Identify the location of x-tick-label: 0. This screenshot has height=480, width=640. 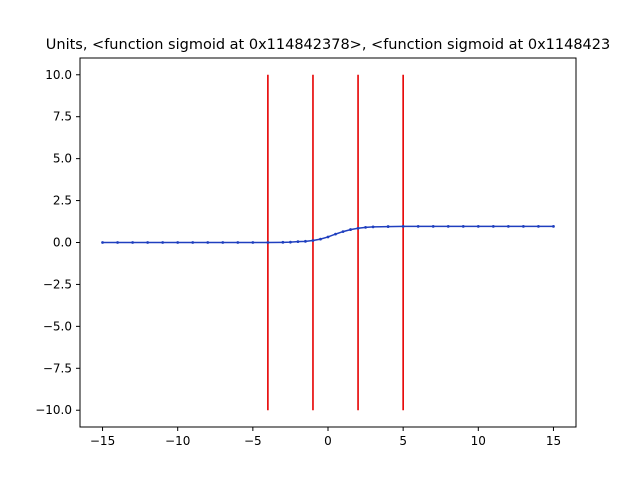
(328, 441).